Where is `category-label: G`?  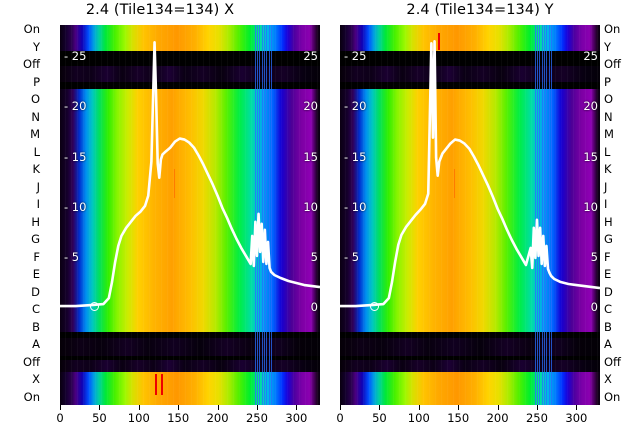 category-label: G is located at coordinates (35, 239).